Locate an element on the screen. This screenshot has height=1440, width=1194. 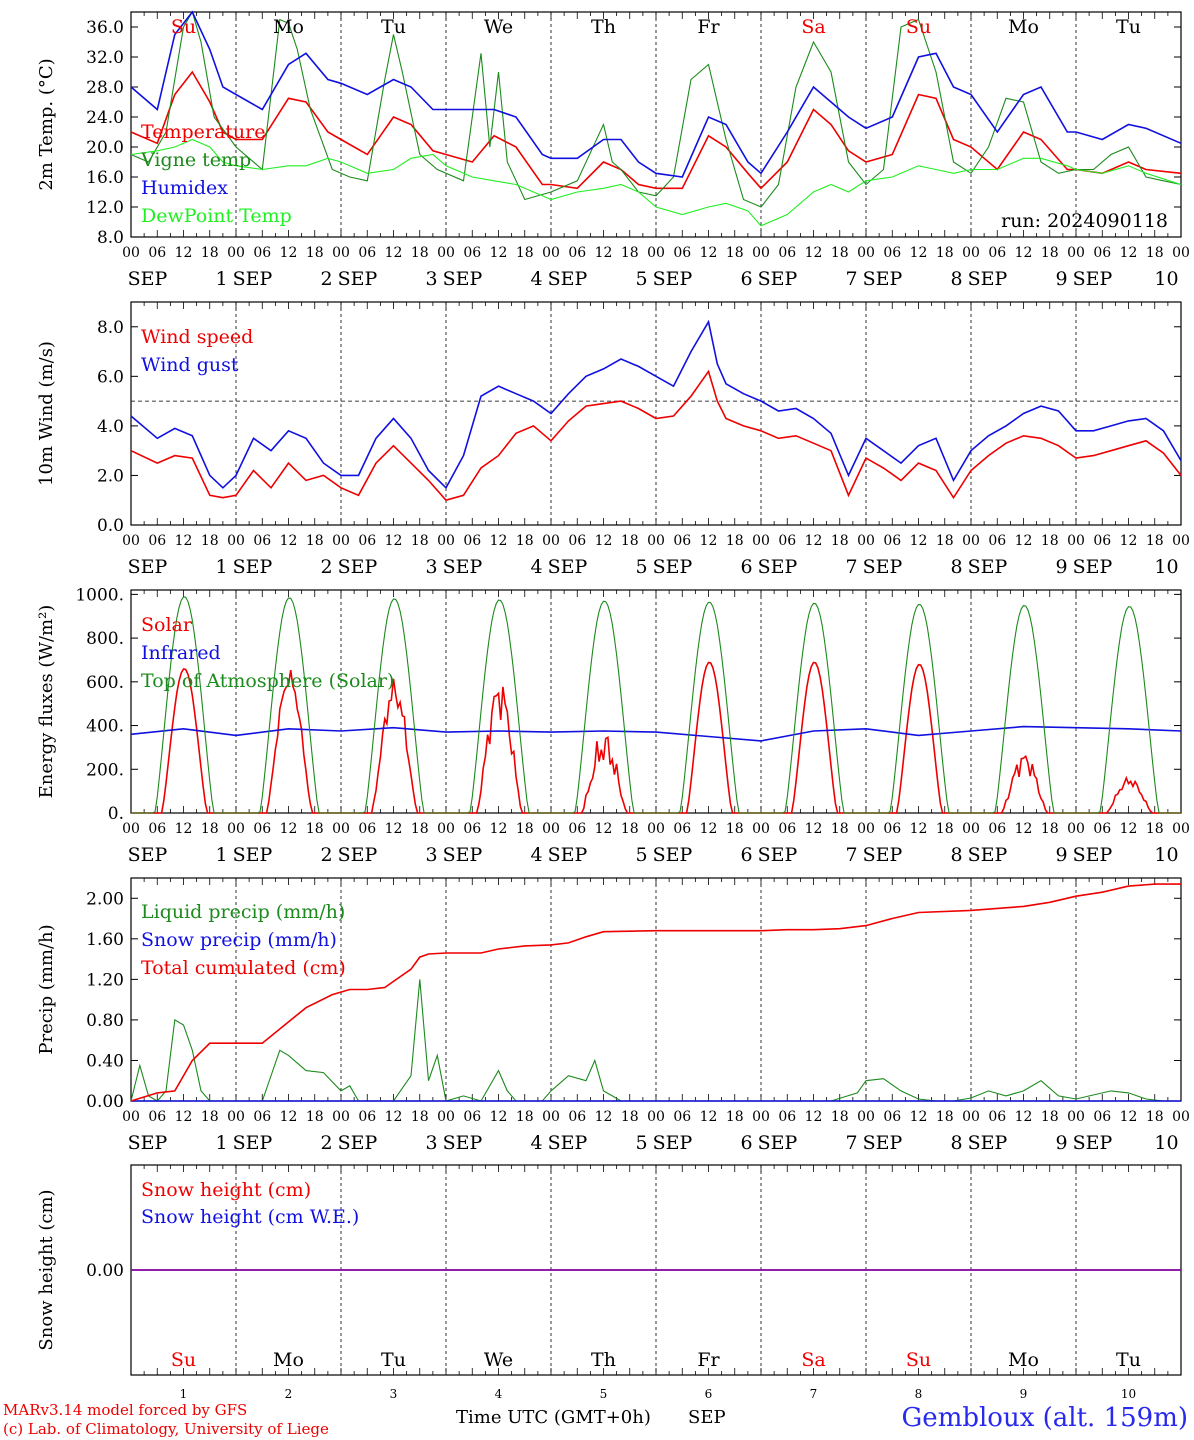
date-label: 1 is located at coordinates (221, 279).